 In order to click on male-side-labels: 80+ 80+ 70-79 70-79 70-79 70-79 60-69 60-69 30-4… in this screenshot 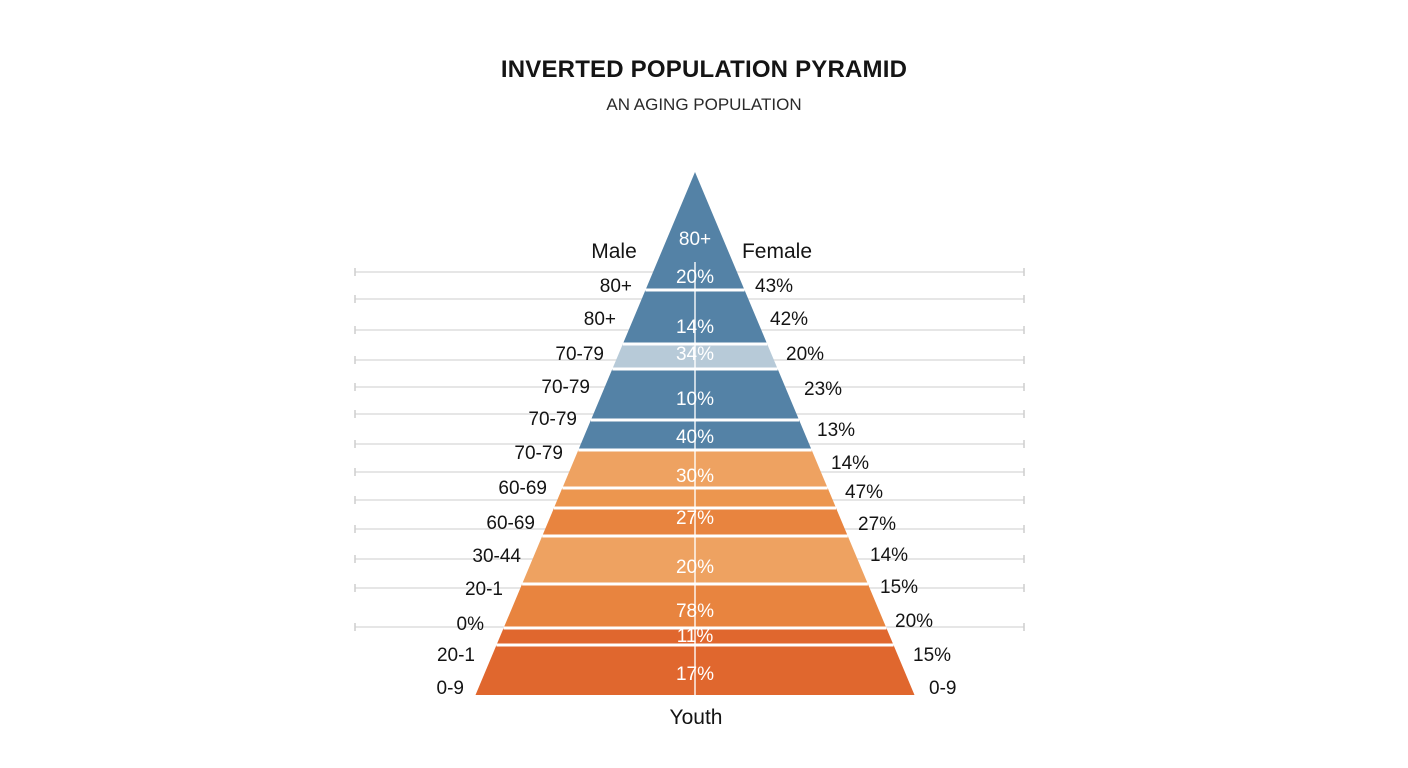, I will do `click(534, 487)`.